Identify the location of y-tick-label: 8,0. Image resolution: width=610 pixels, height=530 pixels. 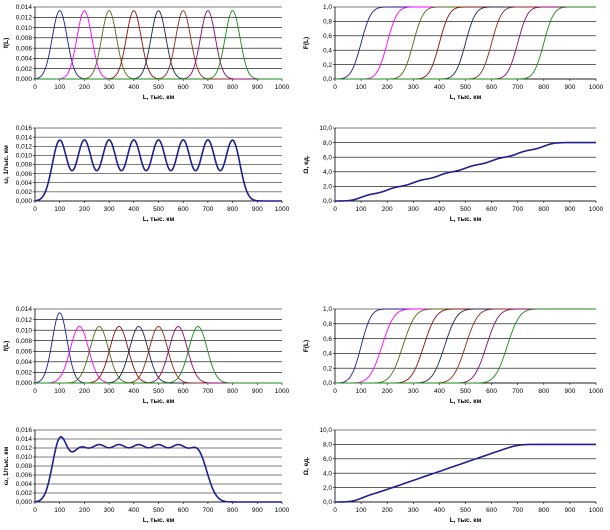
(327, 143).